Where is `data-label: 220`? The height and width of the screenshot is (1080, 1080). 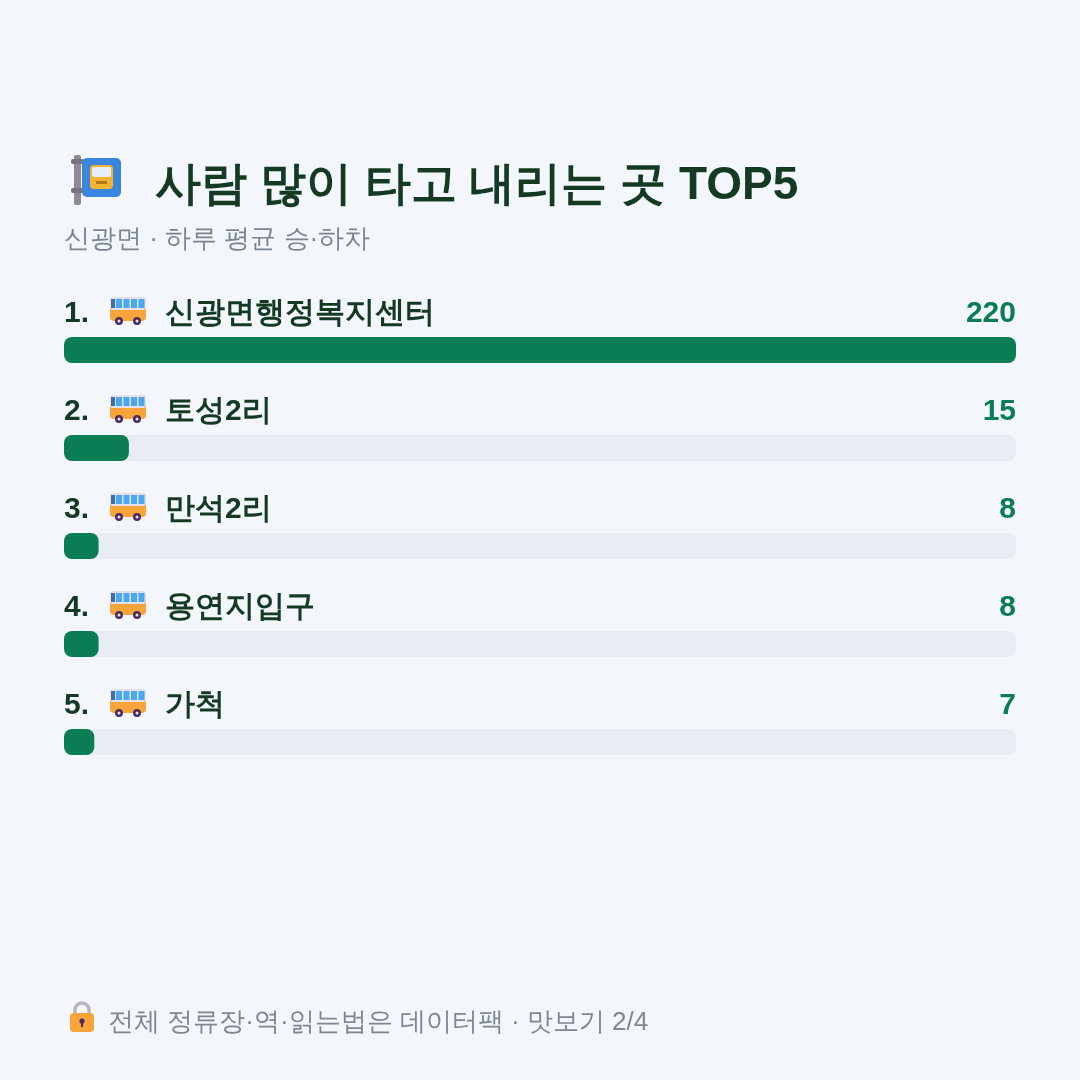 data-label: 220 is located at coordinates (990, 311).